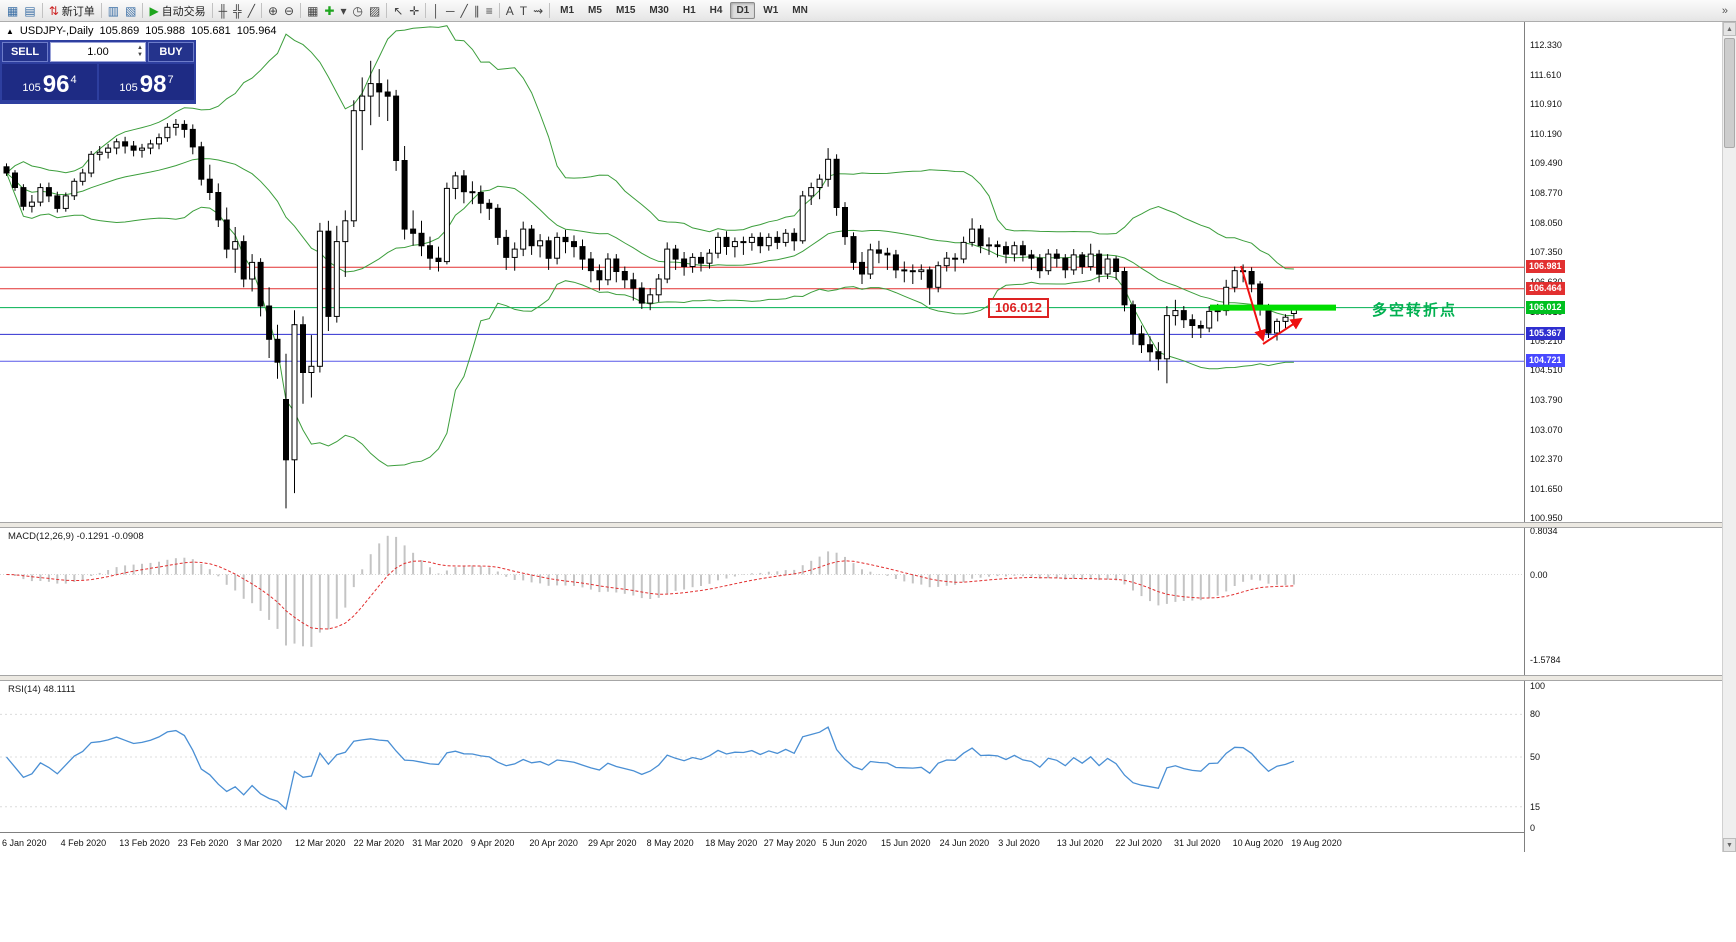 This screenshot has height=942, width=1736. I want to click on buy-price-big: 98, so click(153, 84).